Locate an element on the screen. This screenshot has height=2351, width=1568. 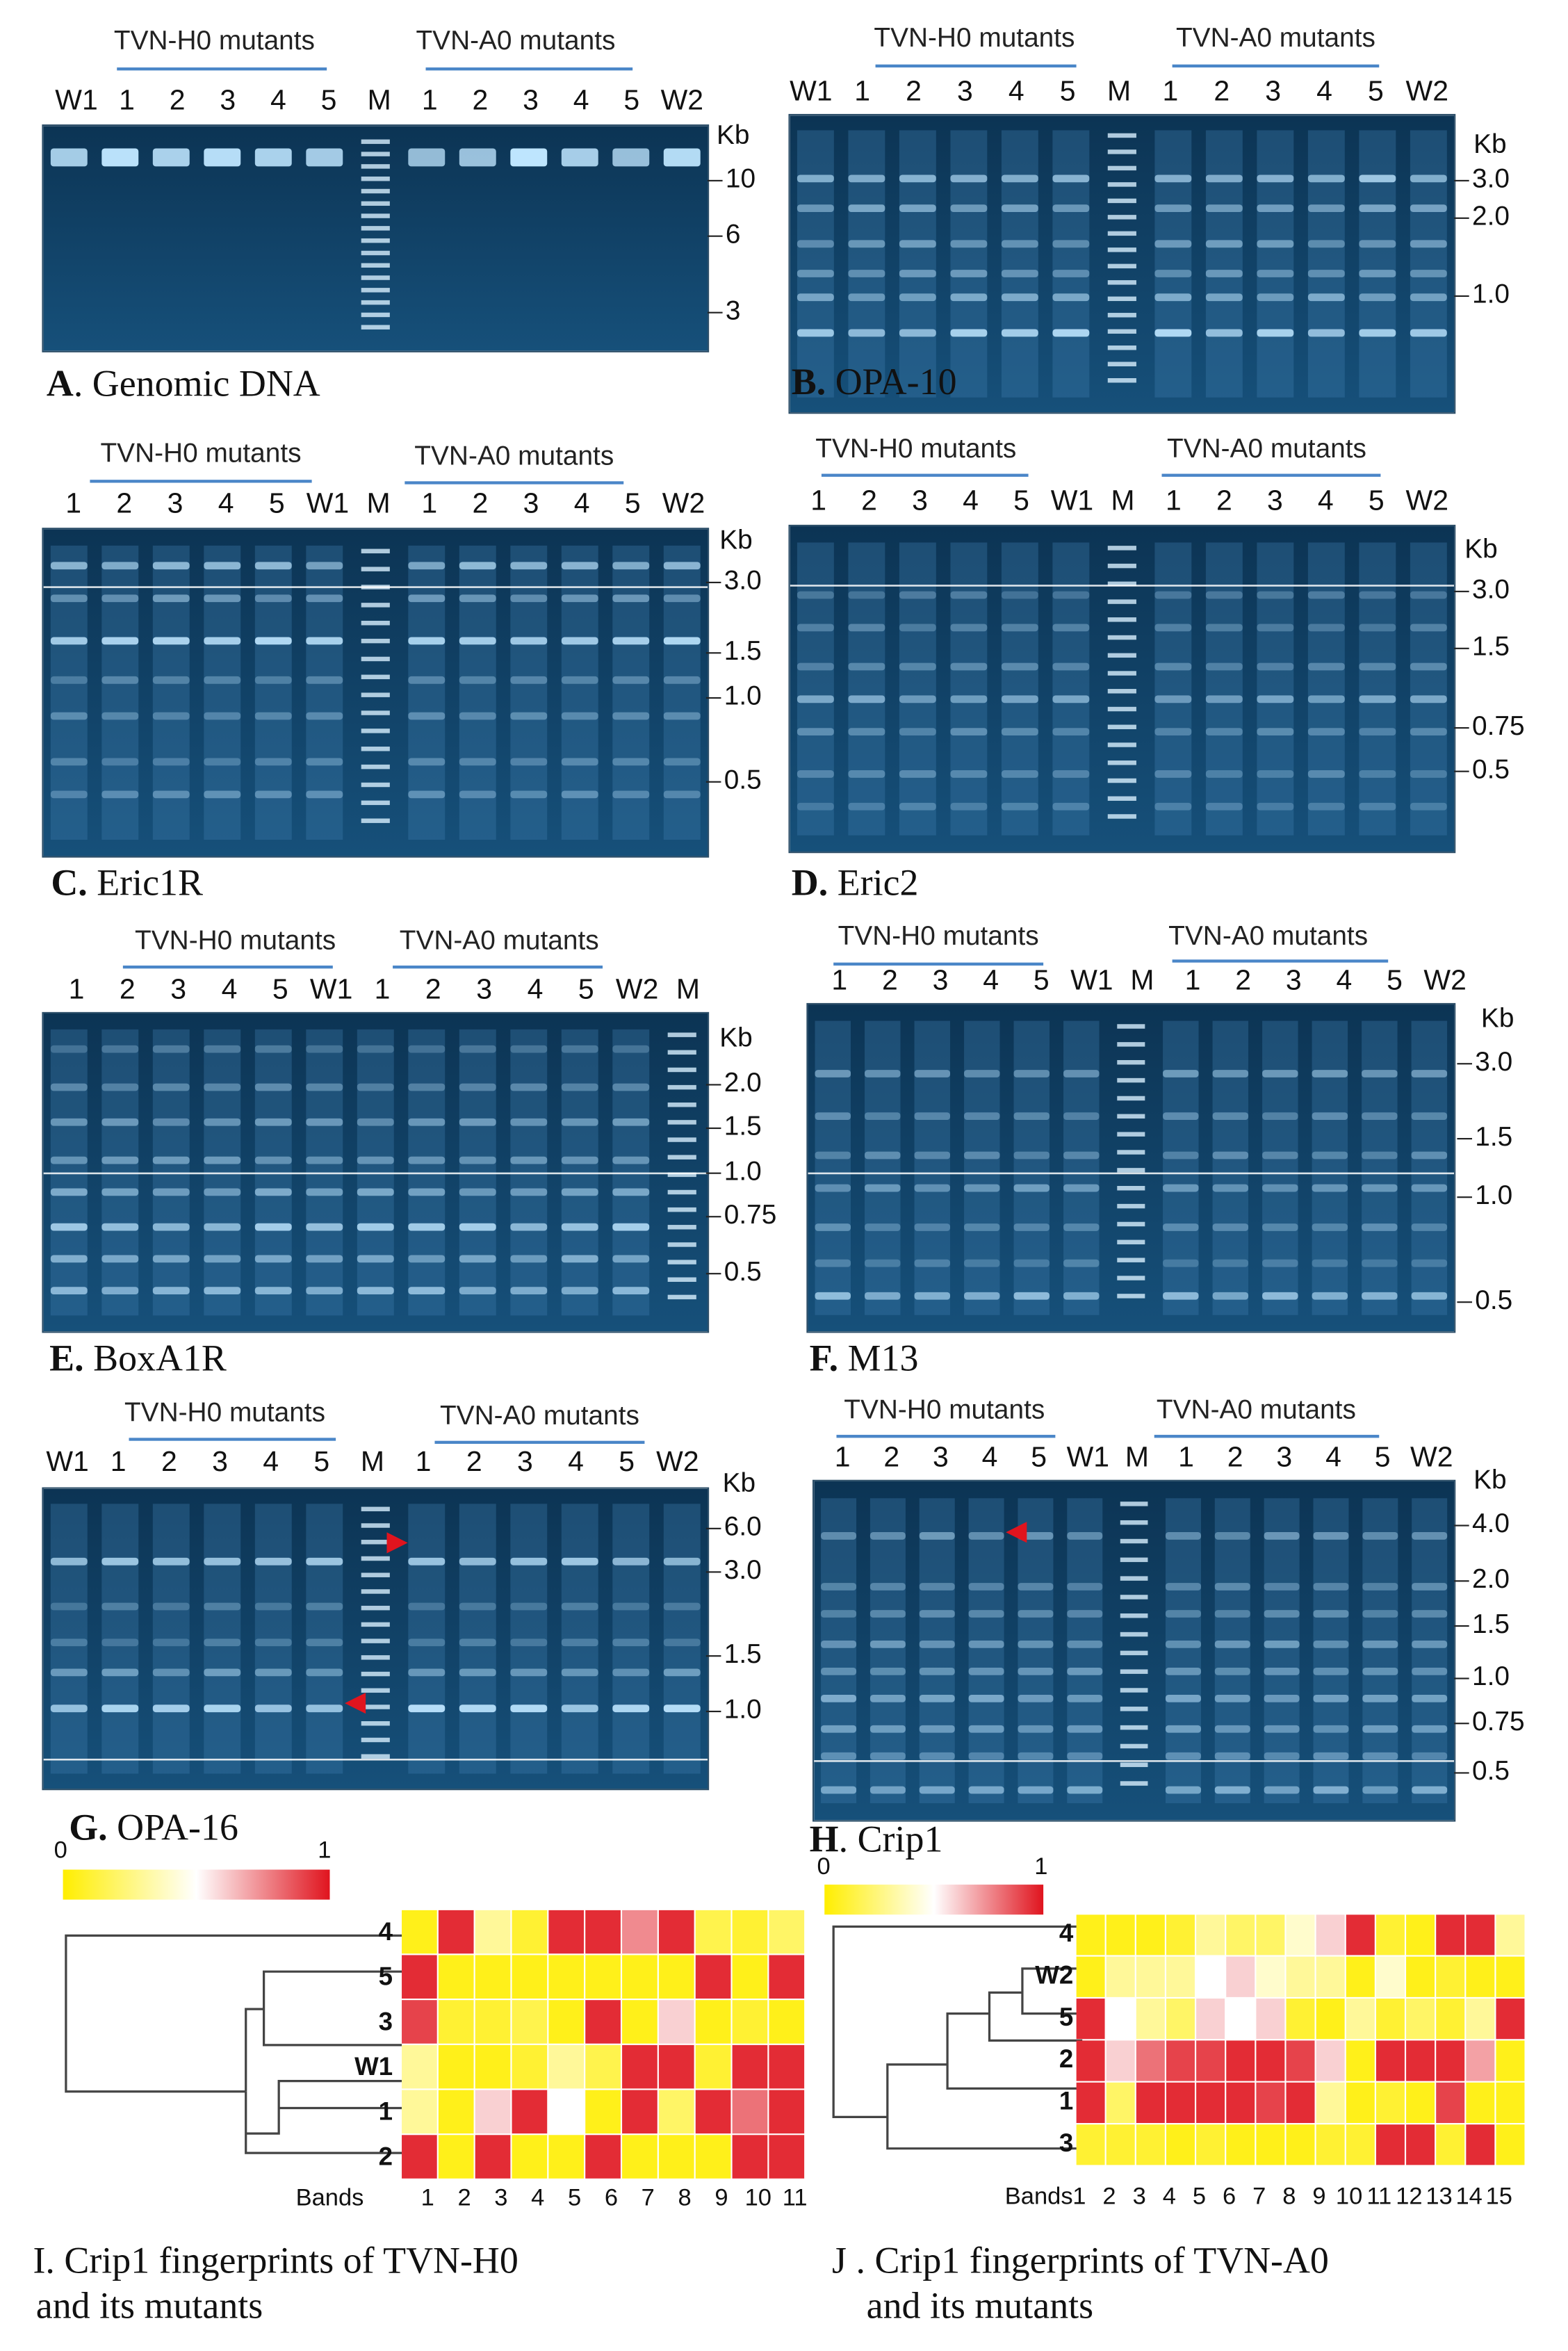
marker-tick is located at coordinates (1461, 1773).